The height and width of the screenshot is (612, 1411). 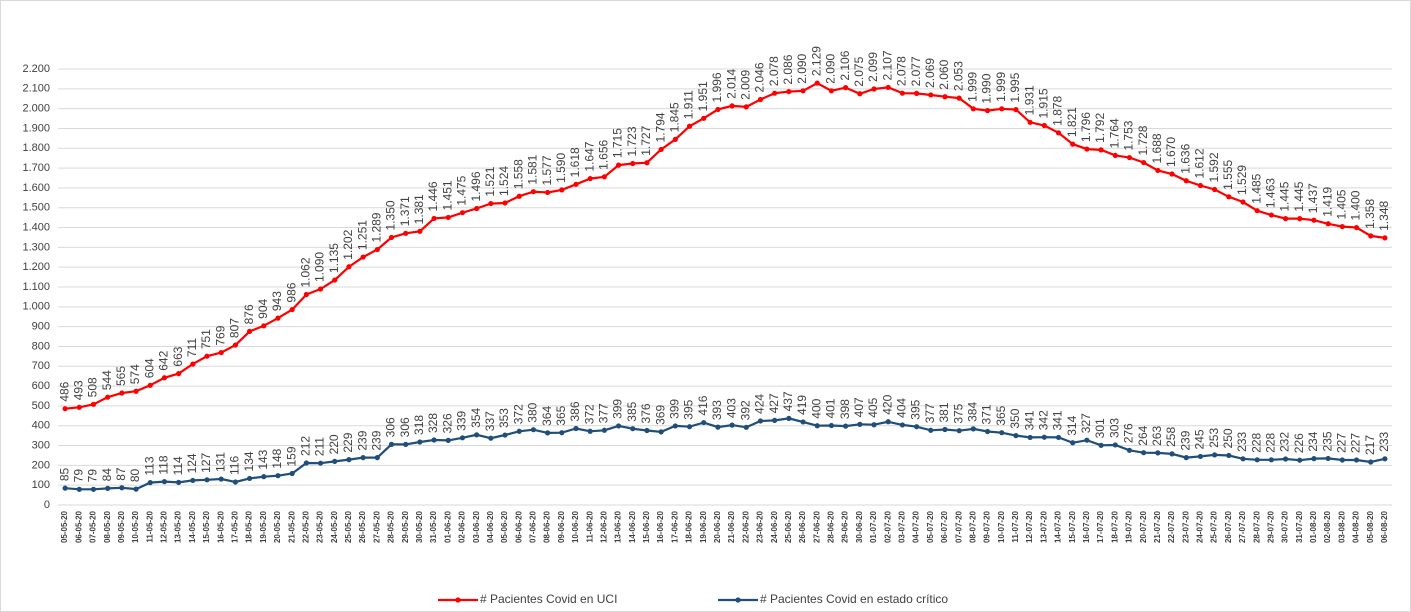 What do you see at coordinates (78, 476) in the screenshot?
I see `data-label: 79` at bounding box center [78, 476].